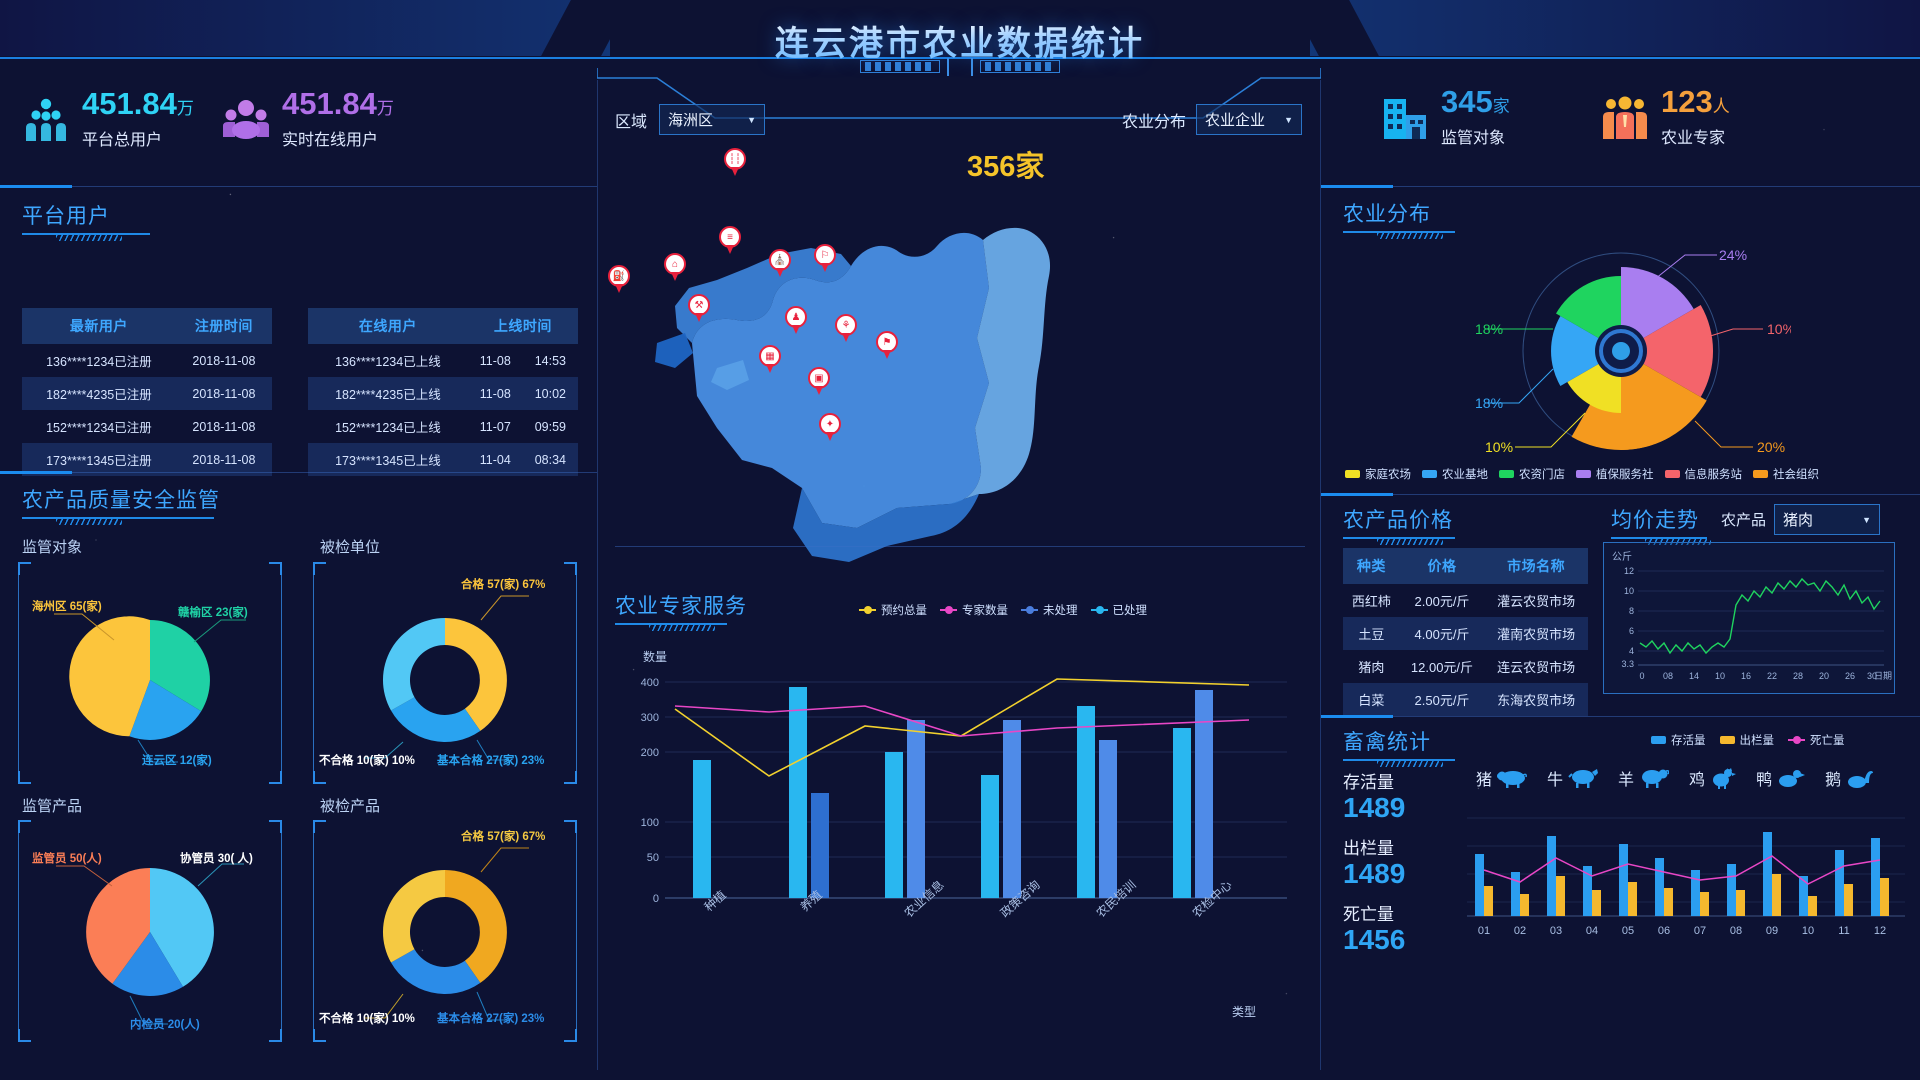  What do you see at coordinates (1532, 474) in the screenshot?
I see `legend-item: 农资门店` at bounding box center [1532, 474].